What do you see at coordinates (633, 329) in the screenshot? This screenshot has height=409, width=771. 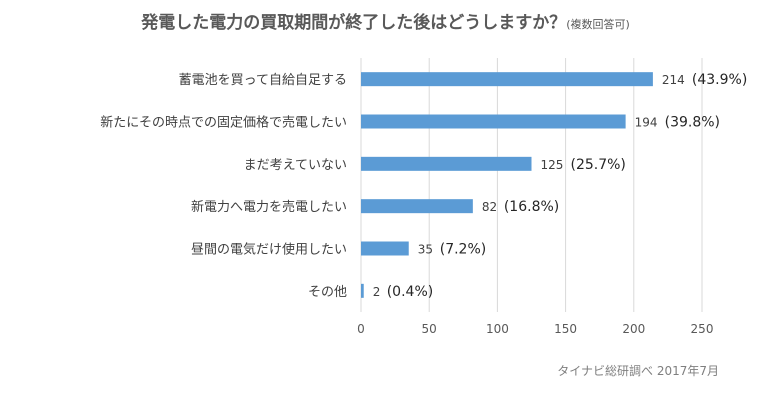 I see `x-tick-label: 200` at bounding box center [633, 329].